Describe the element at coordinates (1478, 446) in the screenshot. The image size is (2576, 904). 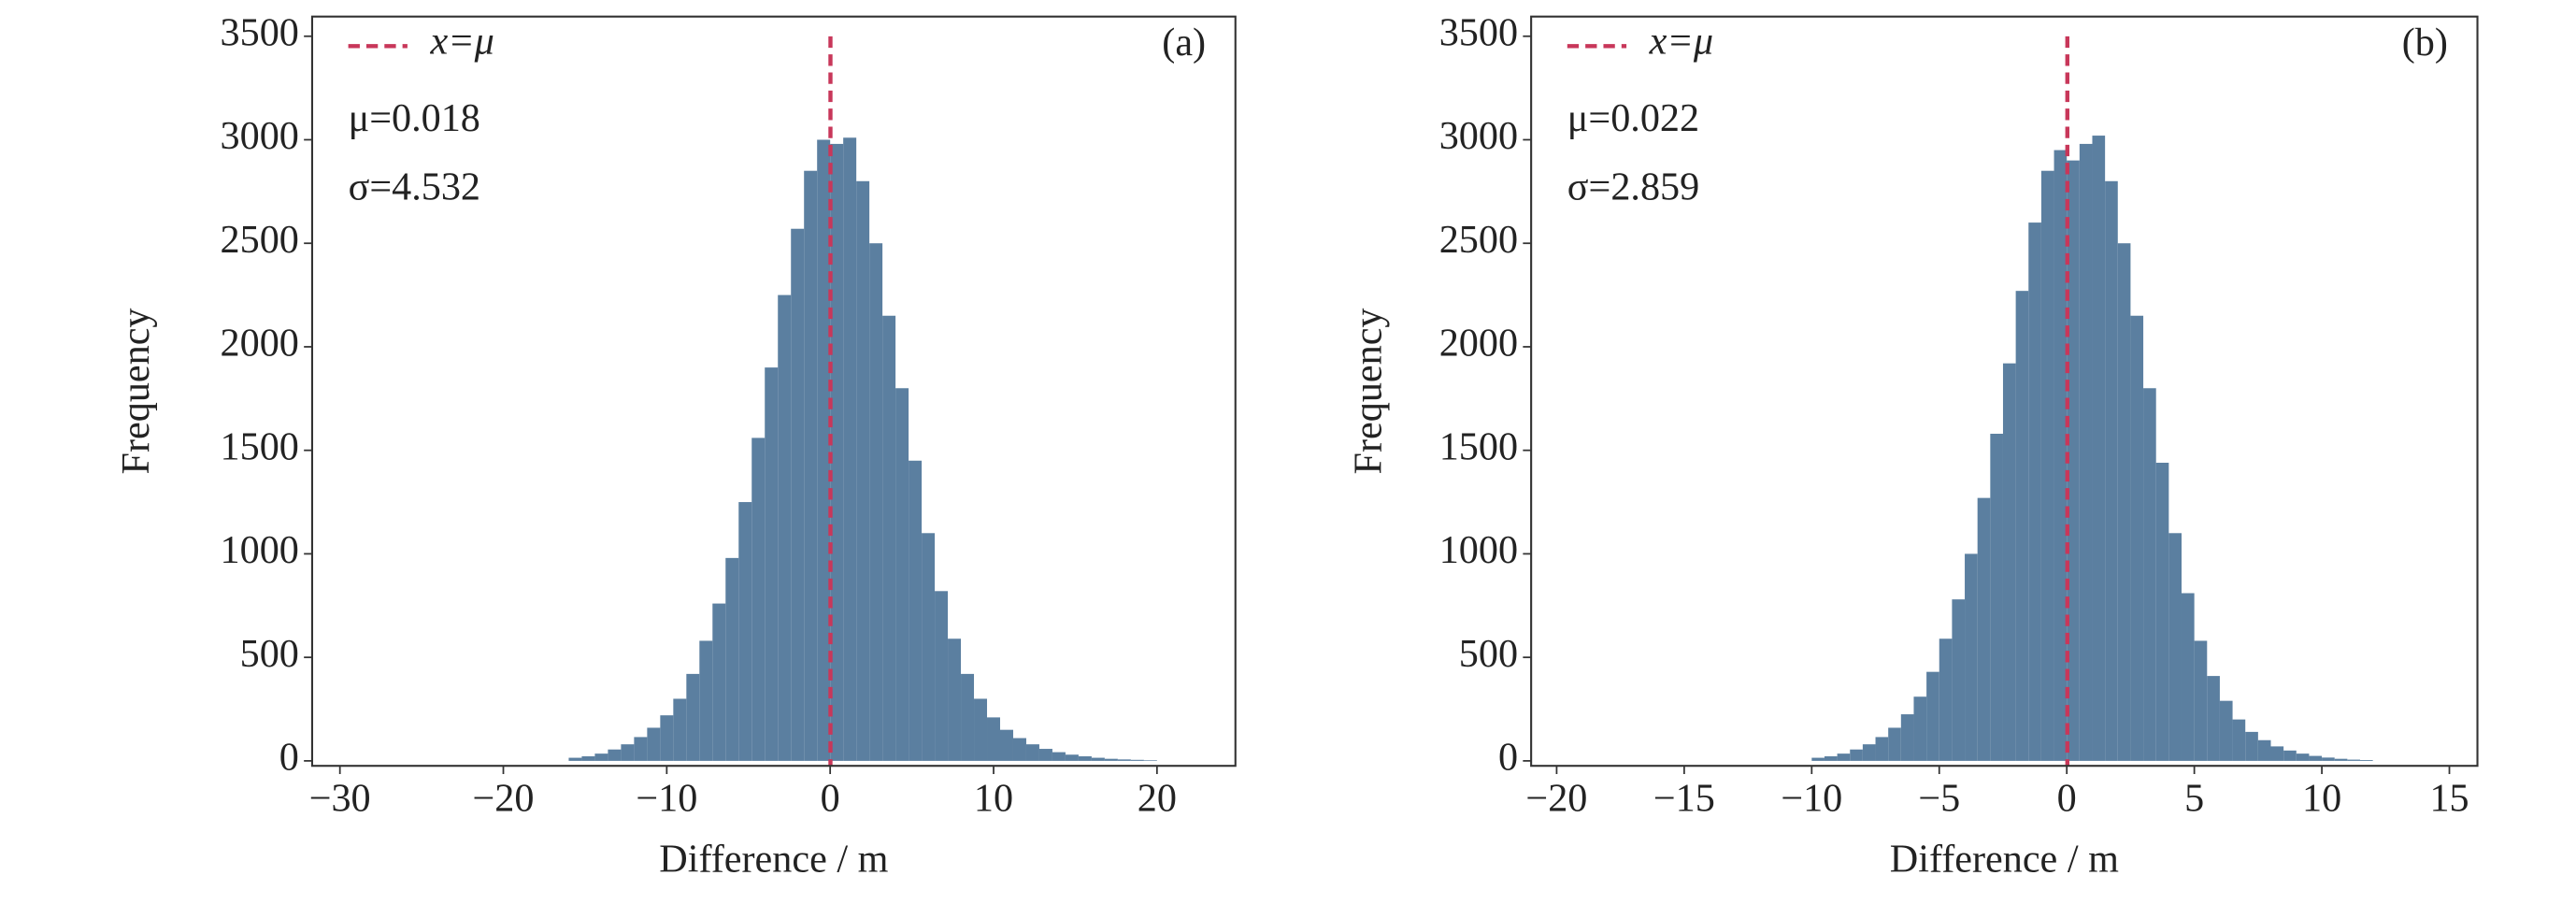
I see `y-tick-label: 1500` at that location.